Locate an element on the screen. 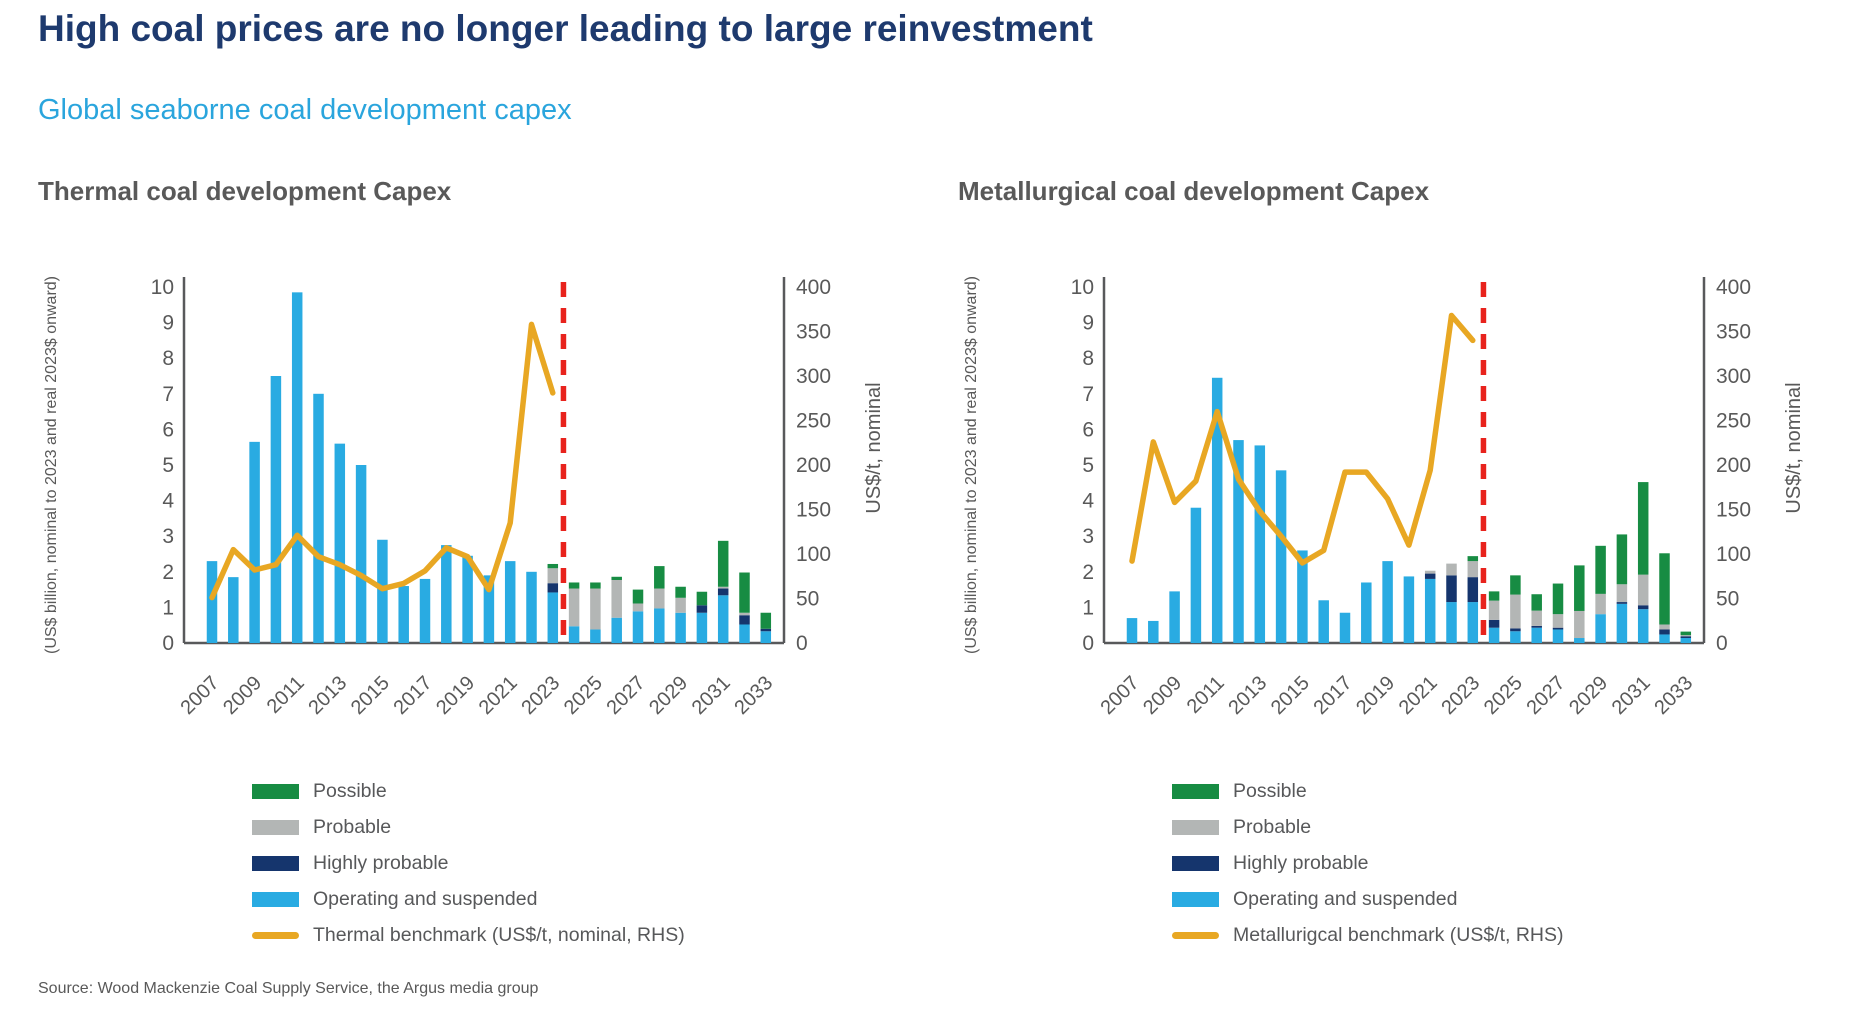  bar-segment-operating-2008 is located at coordinates (1153, 631).